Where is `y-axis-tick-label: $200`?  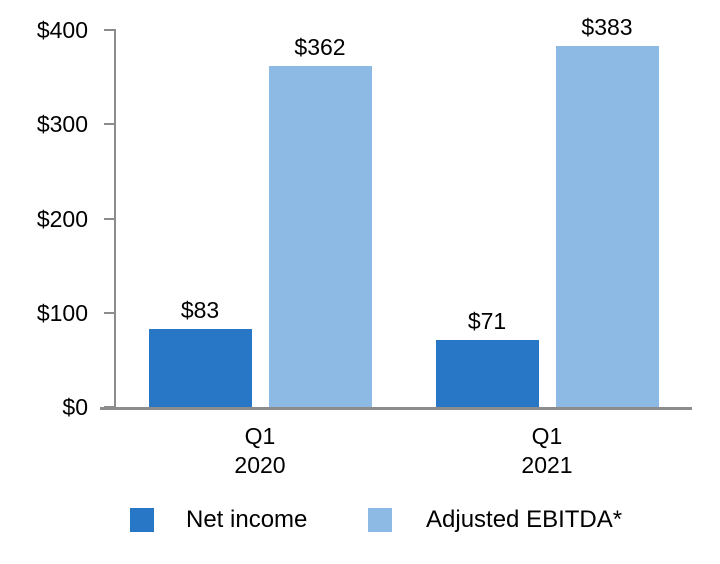 y-axis-tick-label: $200 is located at coordinates (62, 218).